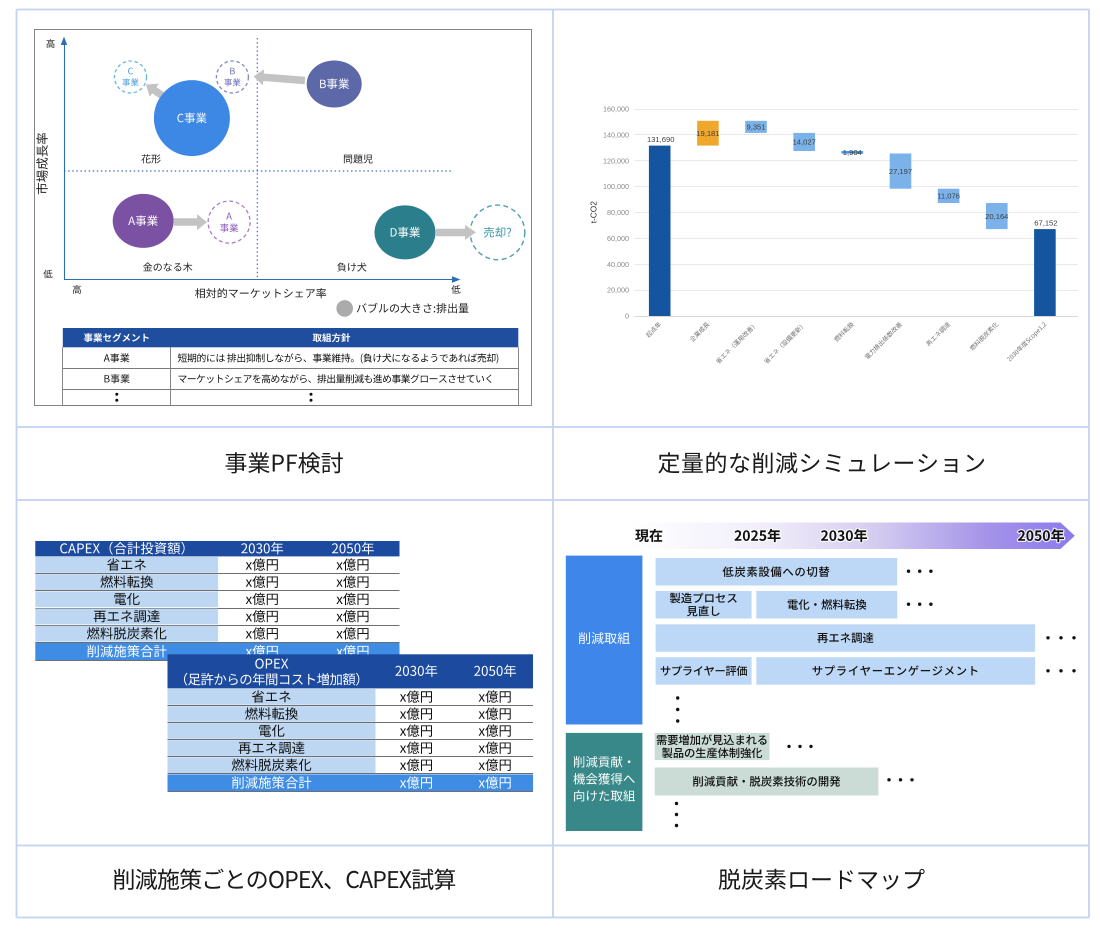  What do you see at coordinates (804, 142) in the screenshot?
I see `svg-text: 14,027` at bounding box center [804, 142].